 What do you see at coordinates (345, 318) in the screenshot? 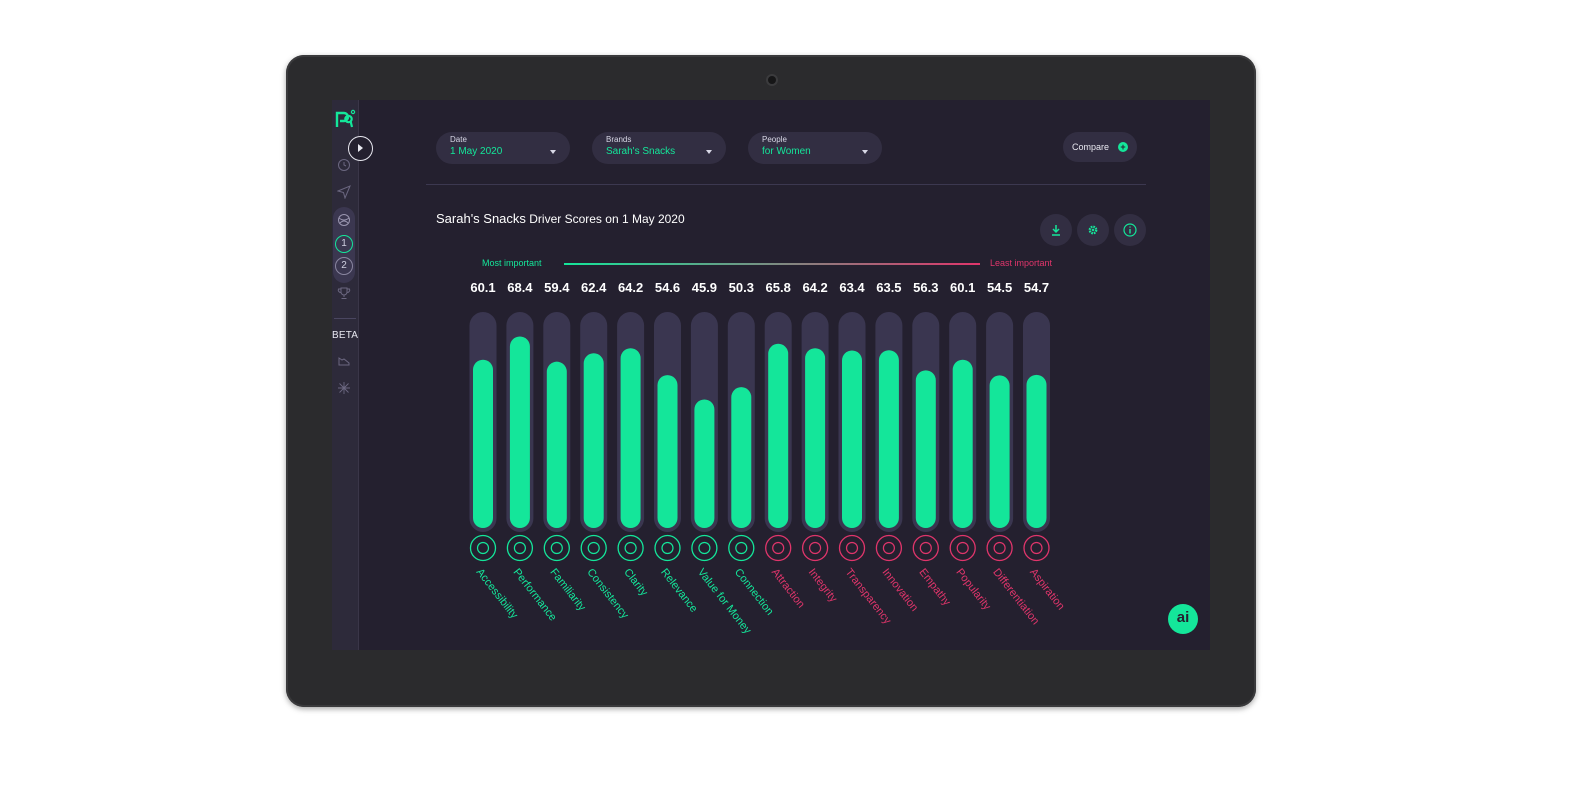
I see `sidebar-divider` at bounding box center [345, 318].